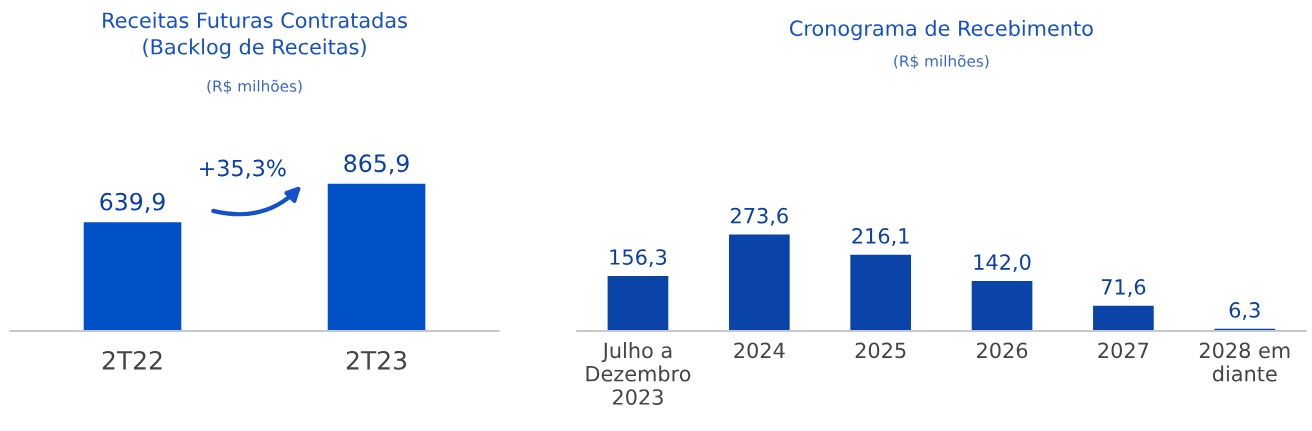 The height and width of the screenshot is (431, 1312). What do you see at coordinates (376, 164) in the screenshot?
I see `data-label: 865,9` at bounding box center [376, 164].